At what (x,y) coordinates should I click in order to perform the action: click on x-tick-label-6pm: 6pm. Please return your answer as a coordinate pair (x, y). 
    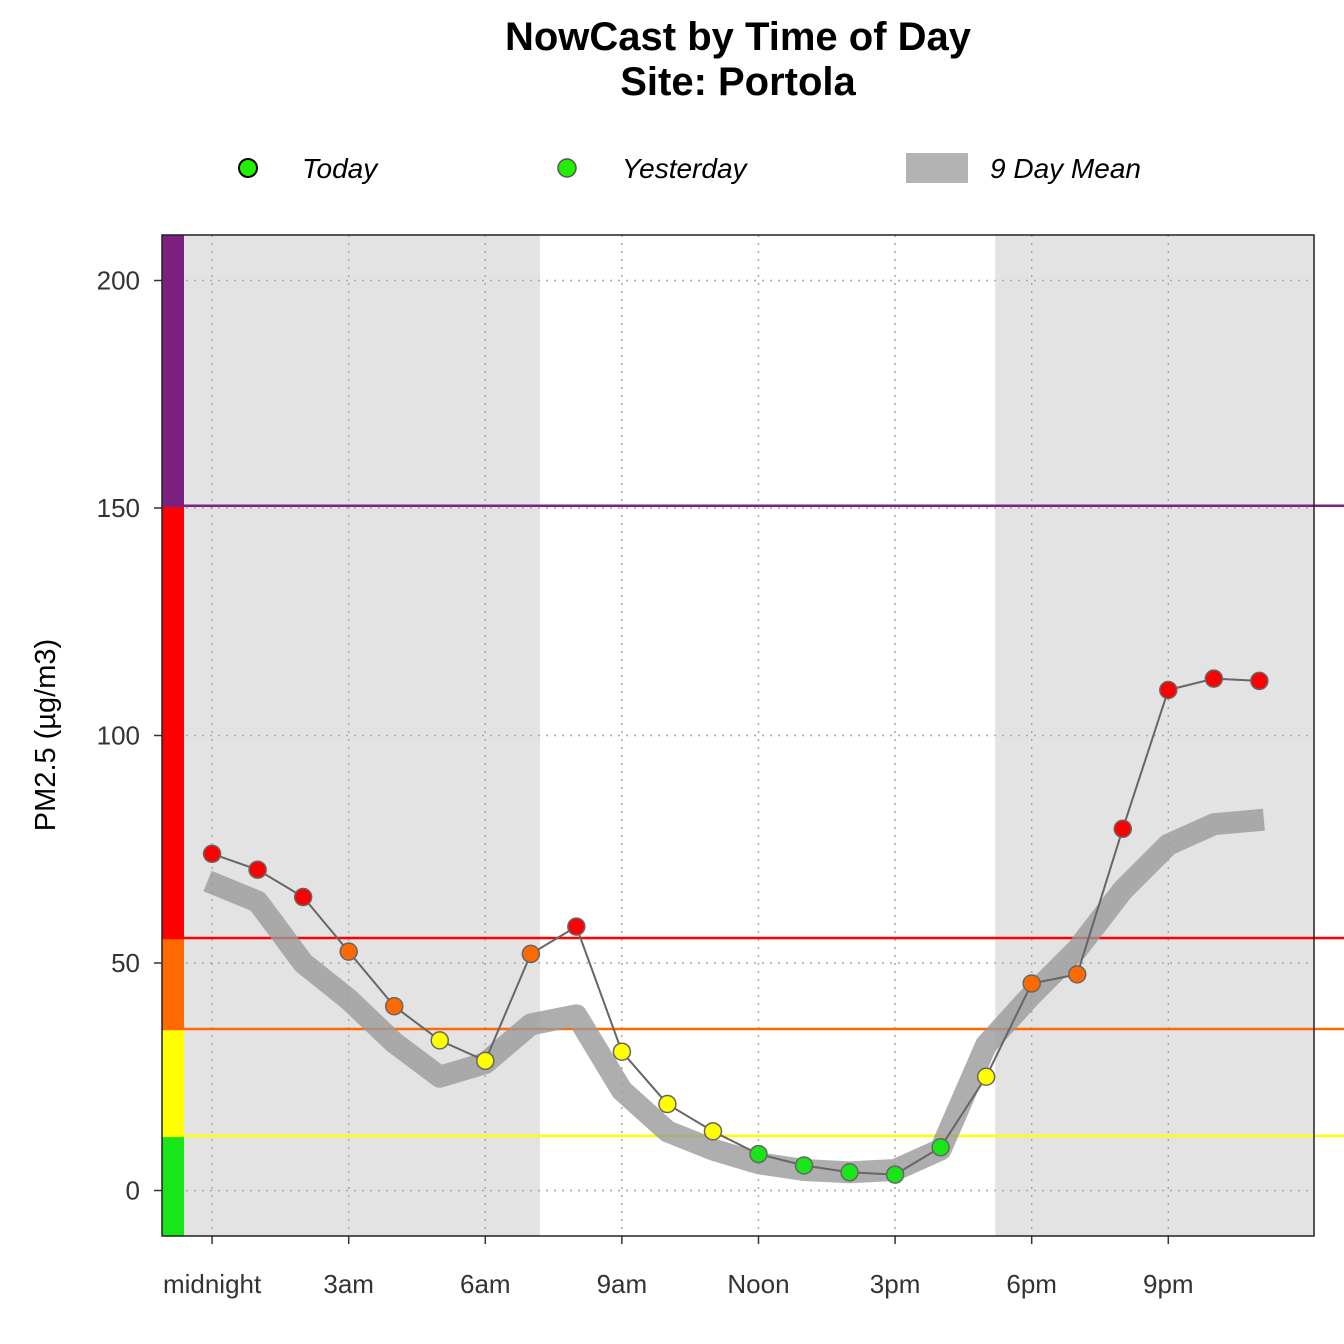
    Looking at the image, I should click on (1031, 1284).